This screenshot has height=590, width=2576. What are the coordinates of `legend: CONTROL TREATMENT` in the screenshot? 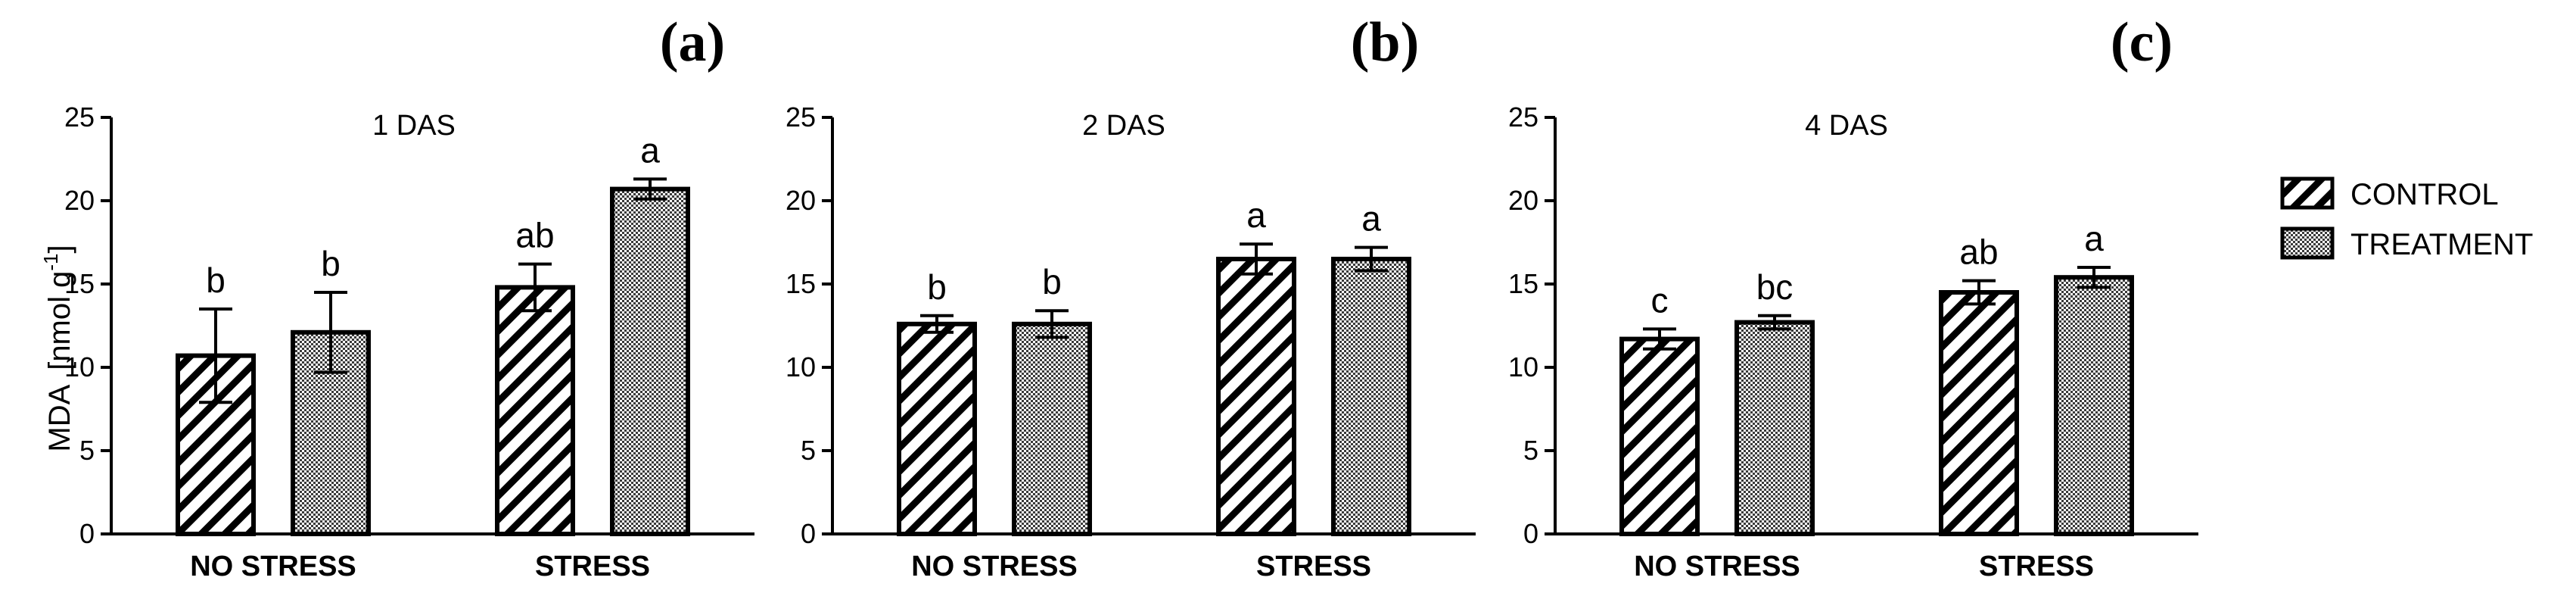 It's located at (2406, 218).